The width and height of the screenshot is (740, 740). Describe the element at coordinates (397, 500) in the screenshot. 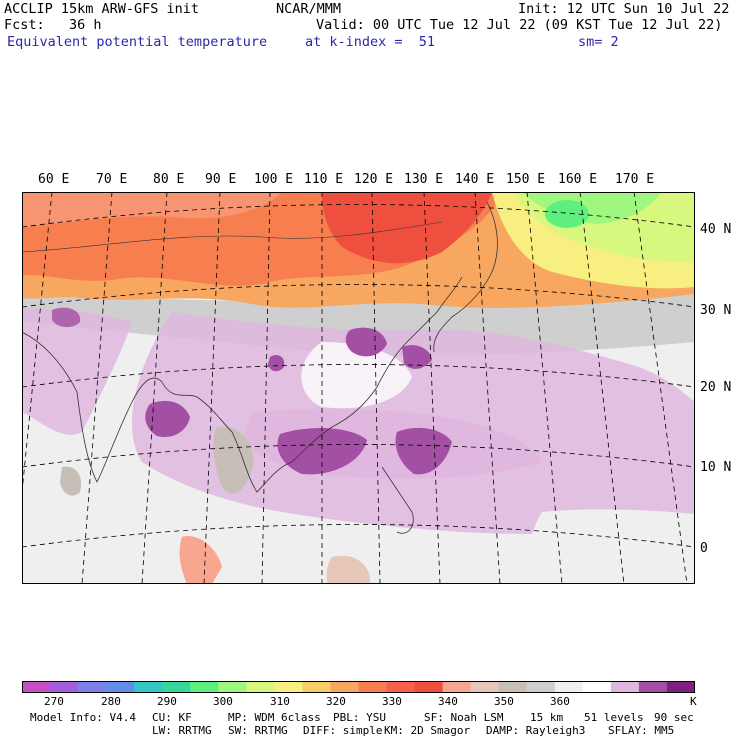

I see `coastline-philippines` at that location.